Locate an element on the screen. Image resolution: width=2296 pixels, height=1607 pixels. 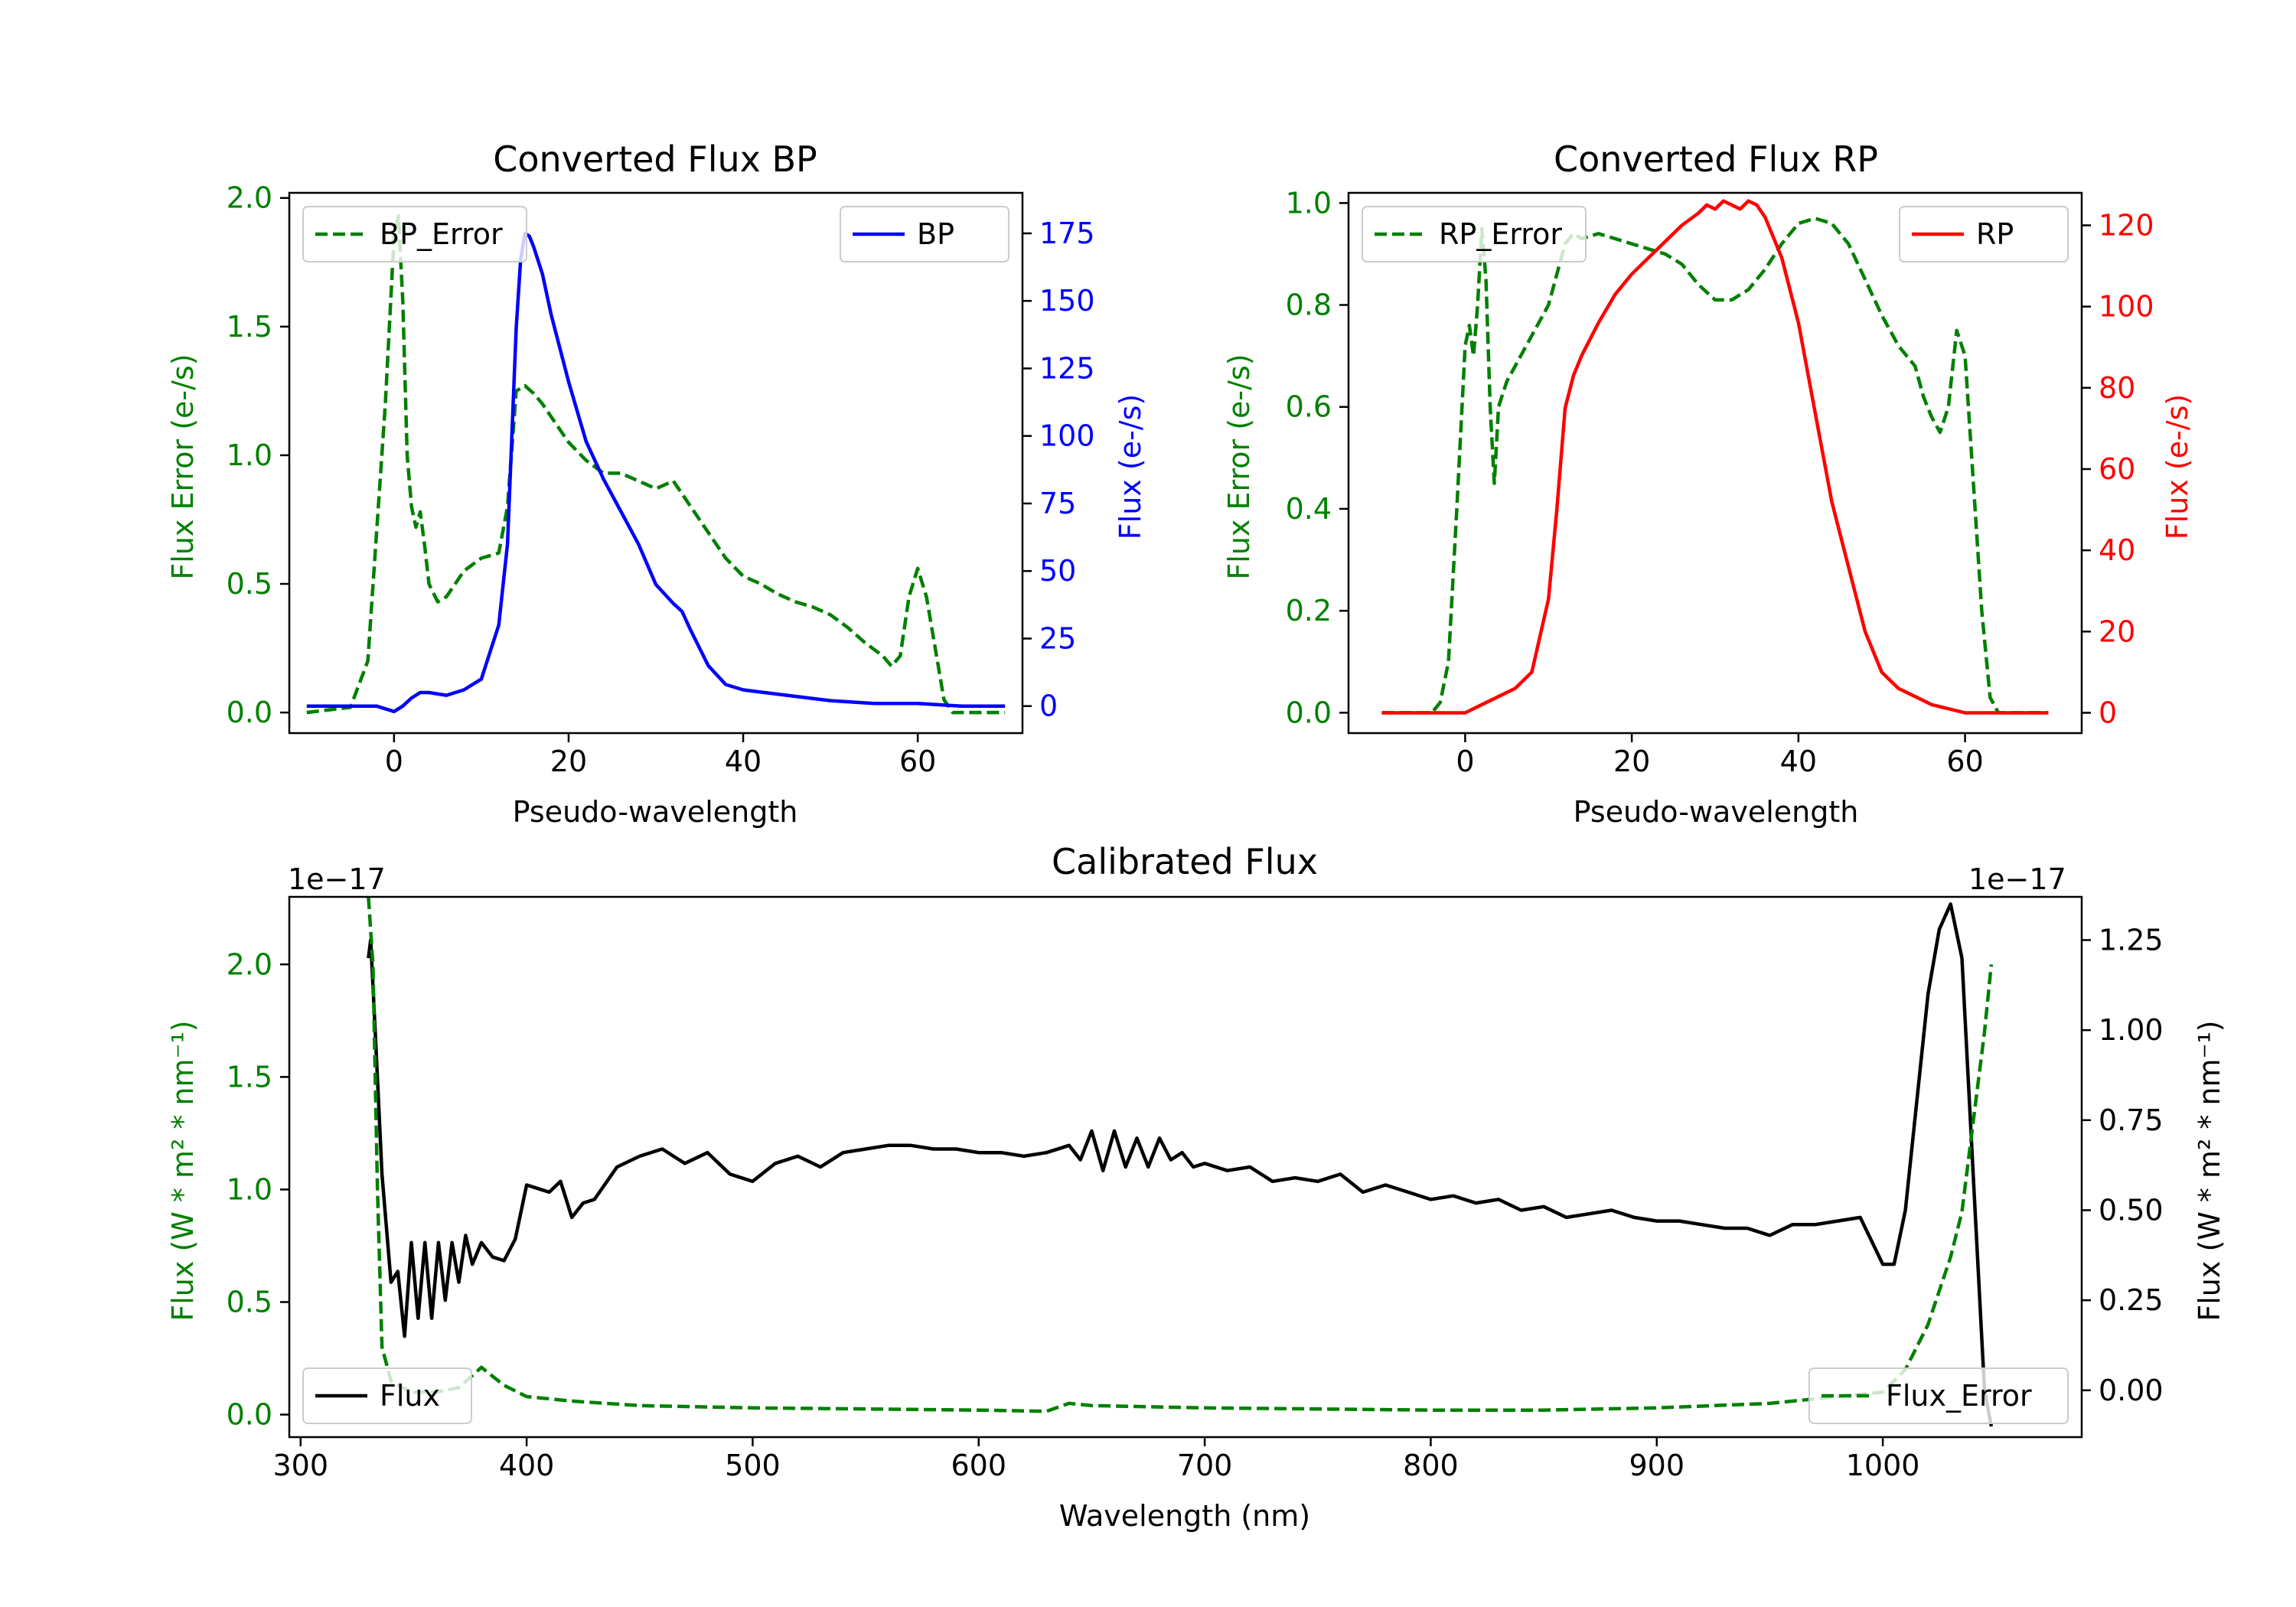
rp-ytick-left-label: 0.0 is located at coordinates (1309, 712).